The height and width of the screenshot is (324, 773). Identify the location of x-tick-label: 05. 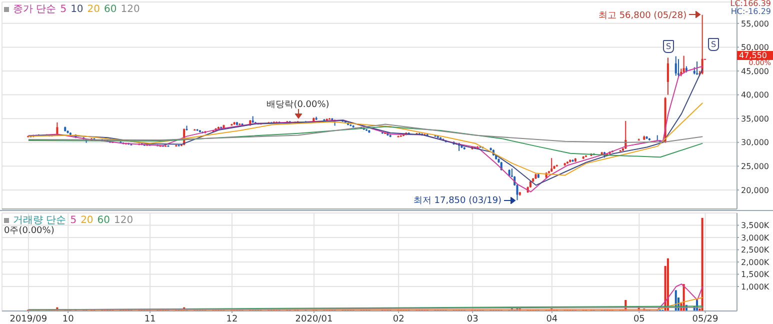
(639, 319).